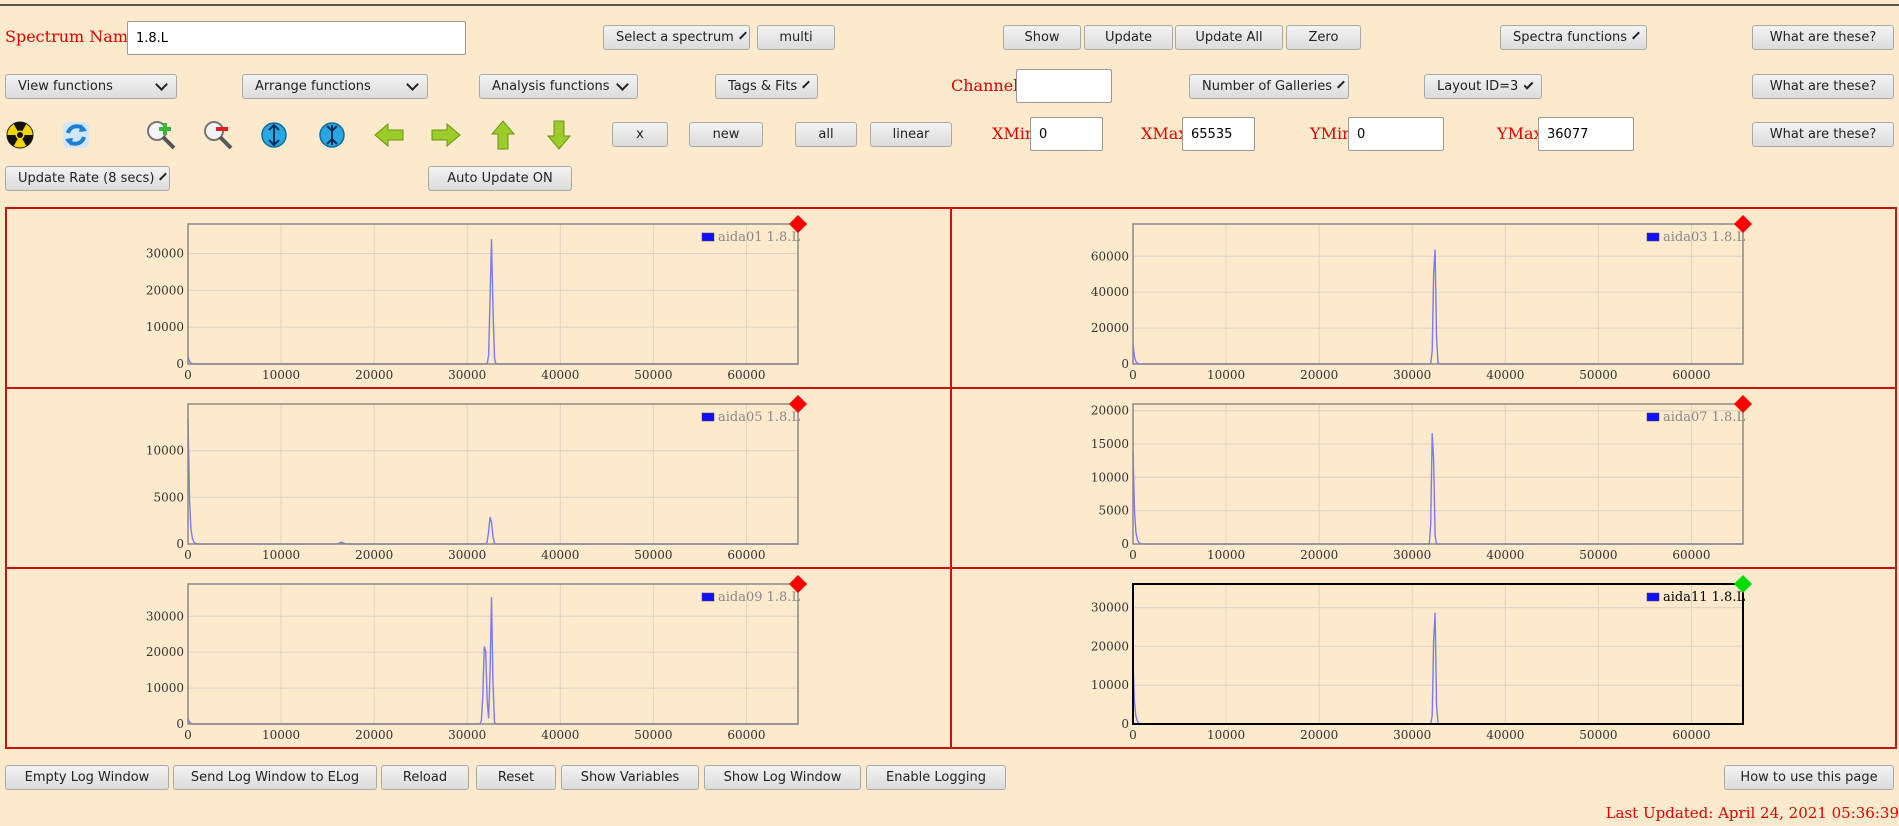 This screenshot has height=826, width=1899. I want to click on y-tick-label: 20000, so click(1110, 646).